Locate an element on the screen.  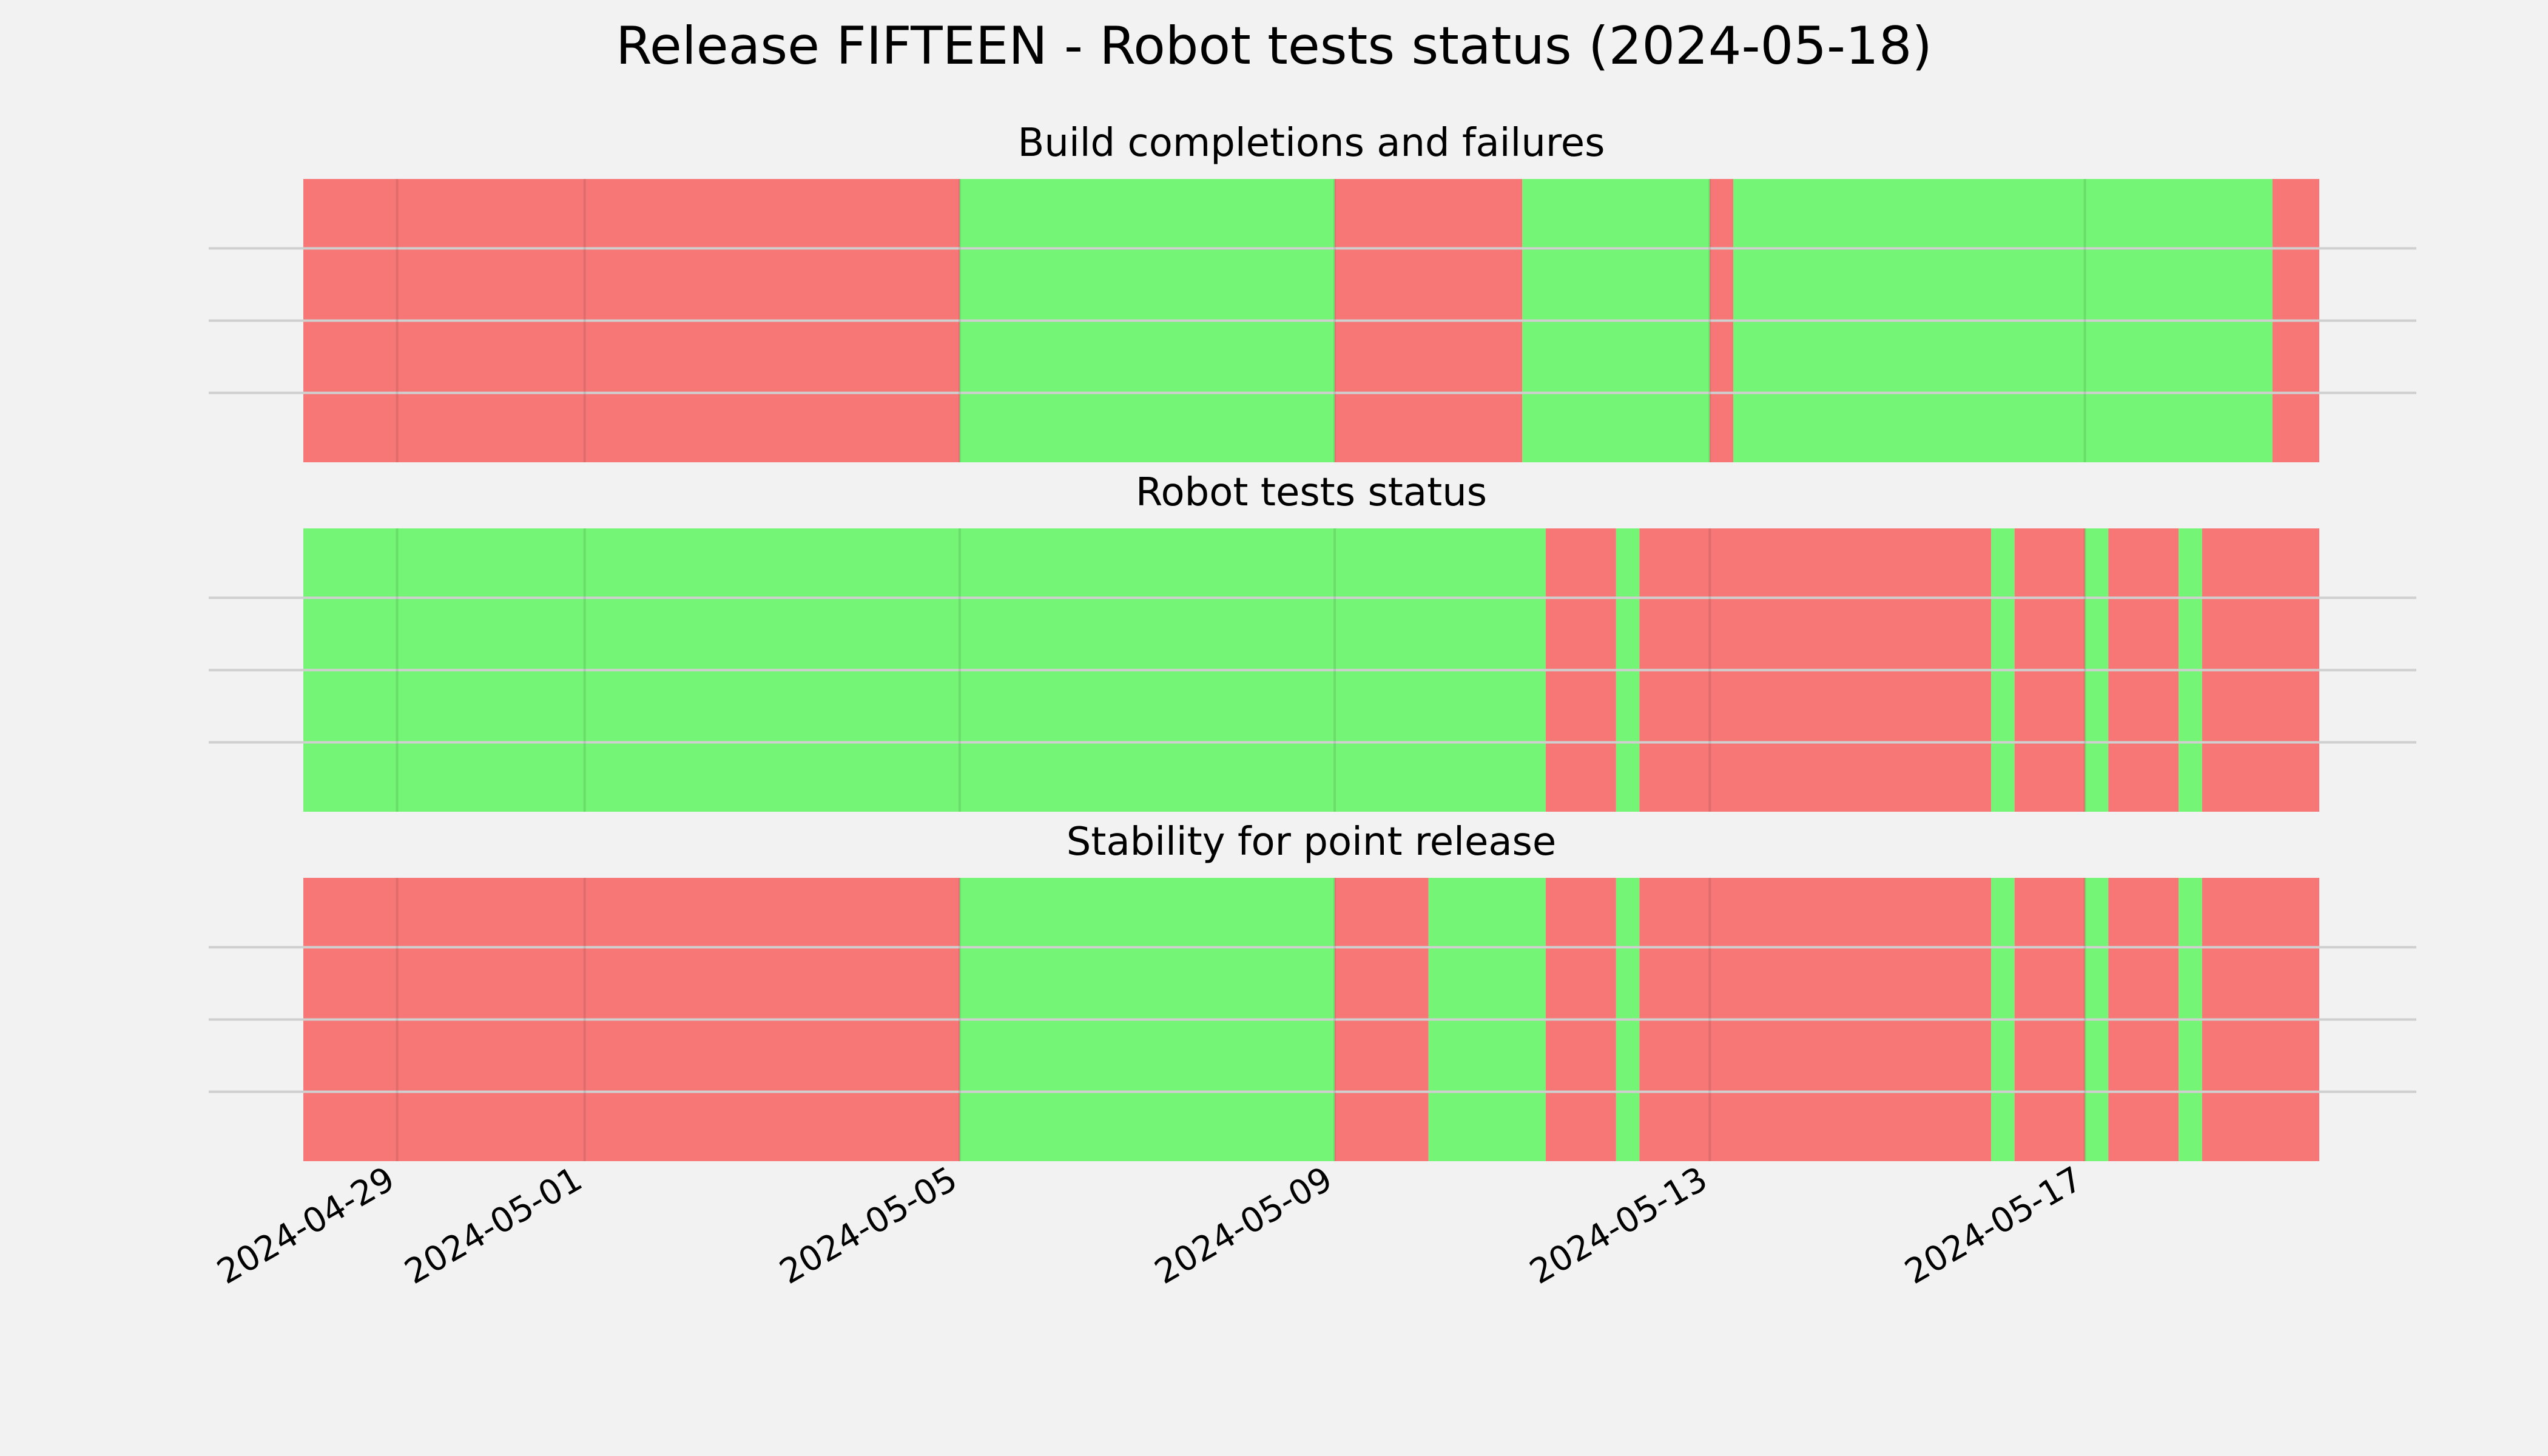
x-tick-label: 2024-05-13 is located at coordinates (1618, 1225).